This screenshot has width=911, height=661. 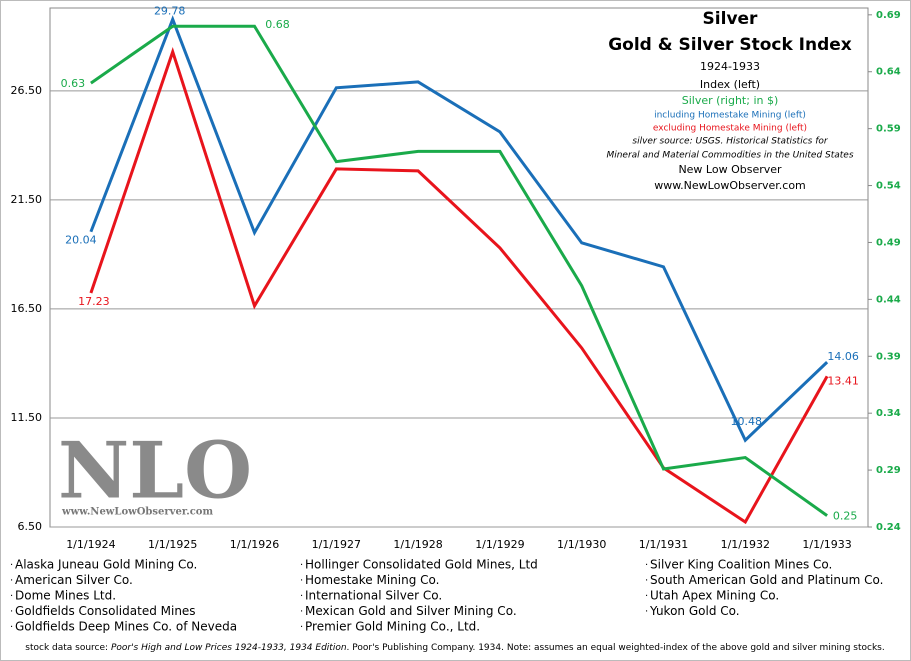 I want to click on y-tick-label: 11.50, so click(x=27, y=417).